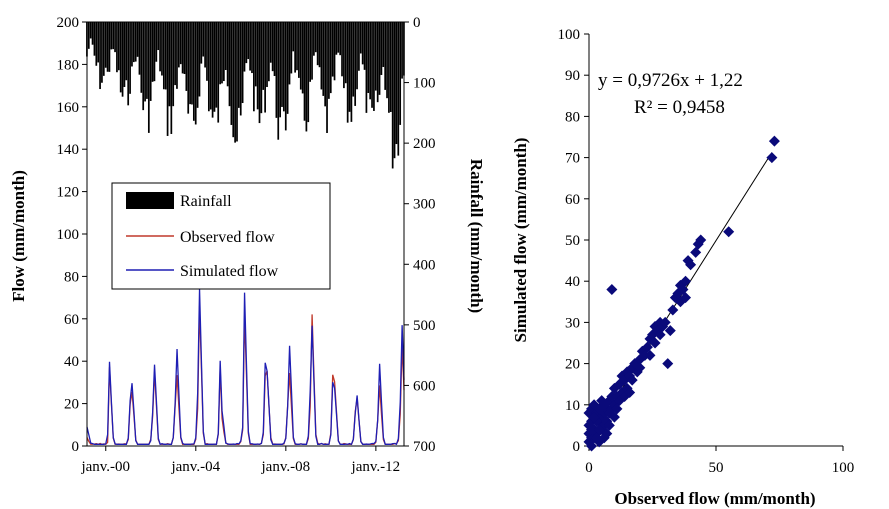 This screenshot has width=889, height=509. What do you see at coordinates (424, 144) in the screenshot?
I see `rainfall-axis-tick-label: 200` at bounding box center [424, 144].